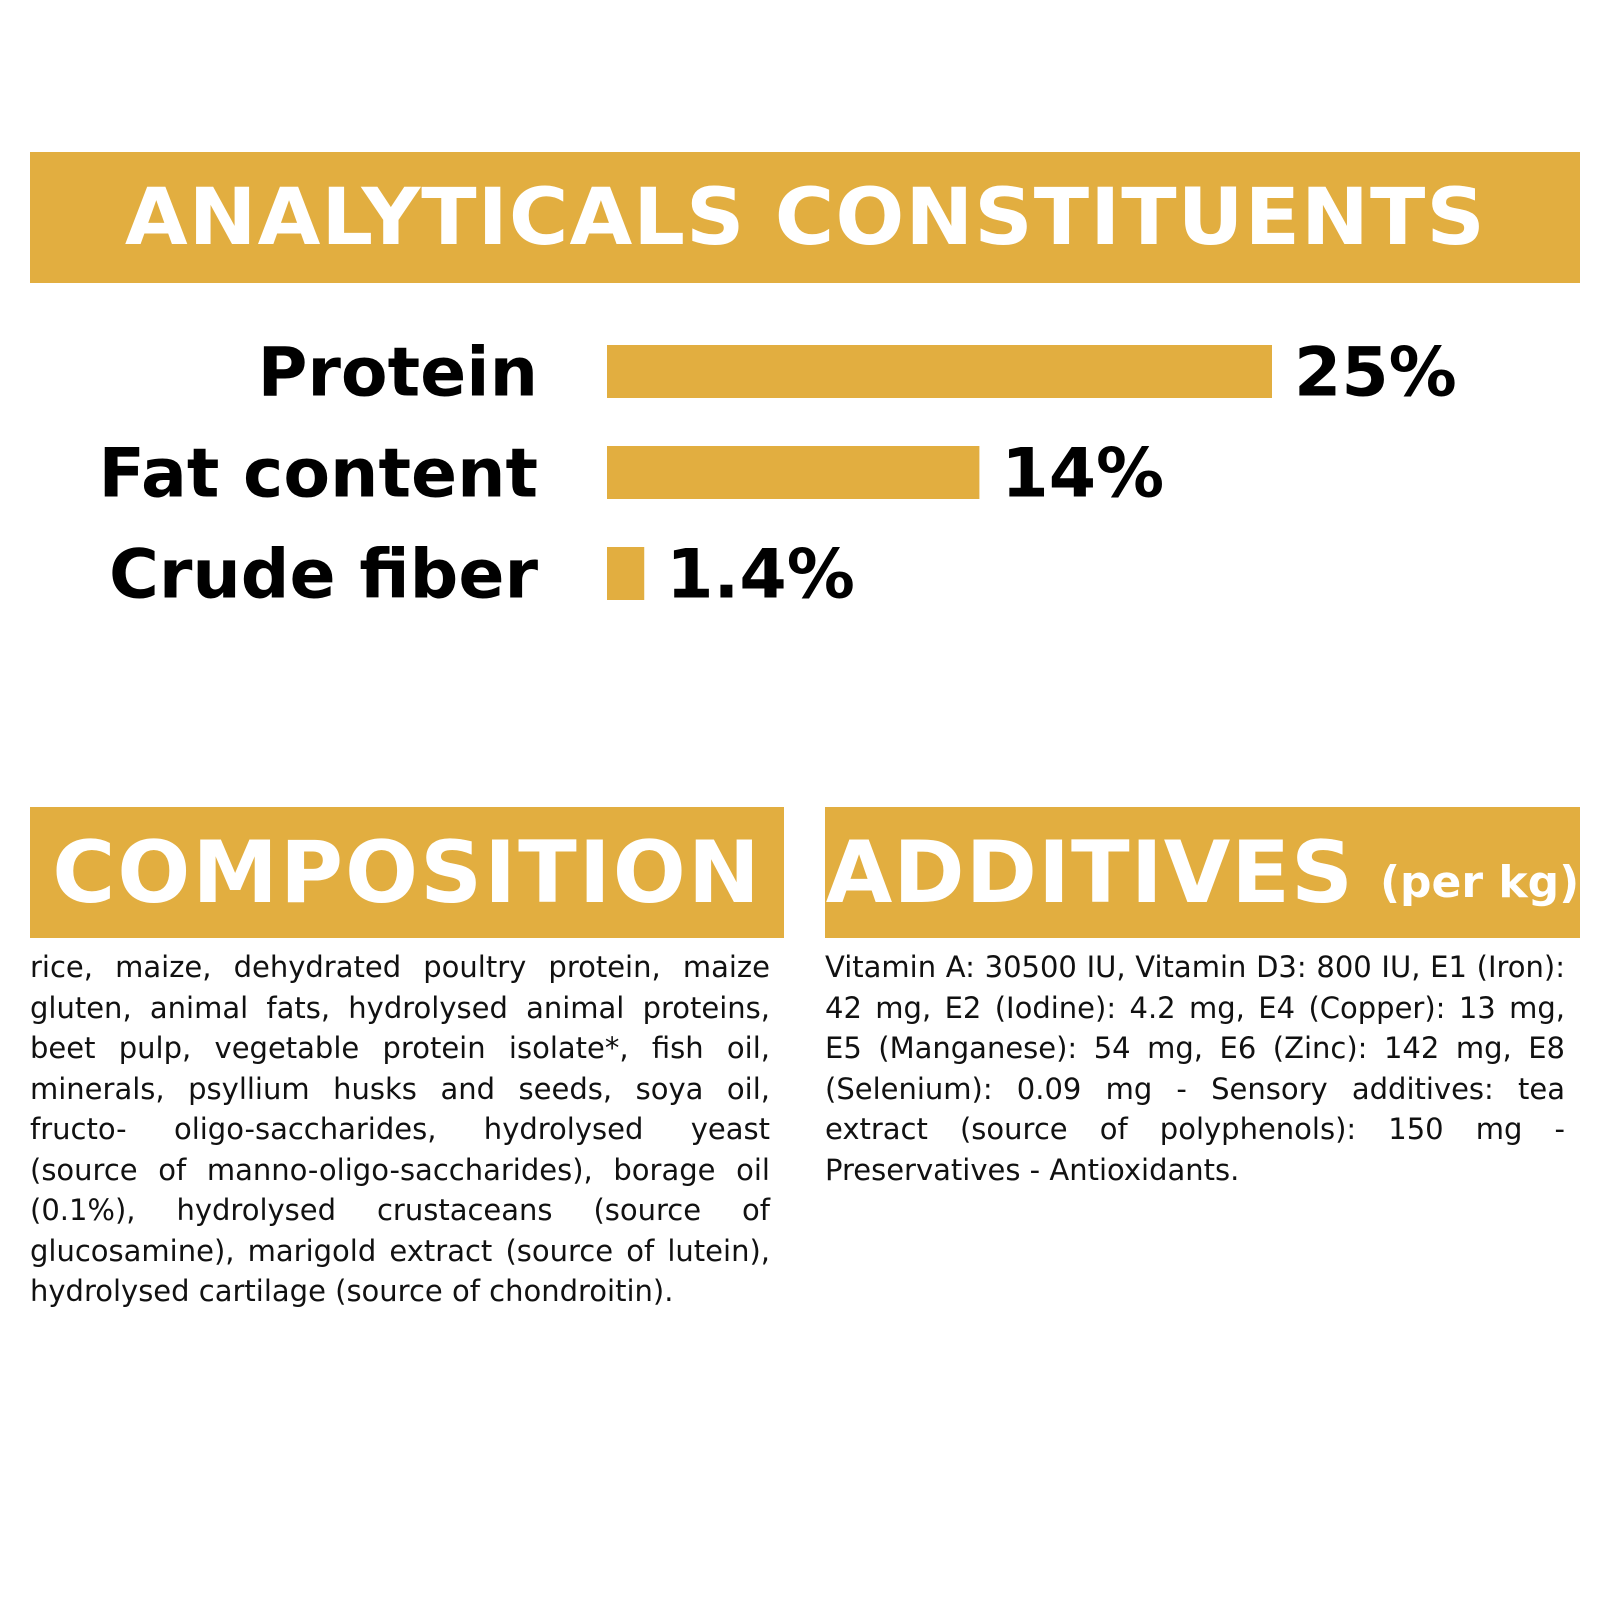 The image size is (1600, 1600). I want to click on value-label-crude-fiber: 1.4%, so click(760, 575).